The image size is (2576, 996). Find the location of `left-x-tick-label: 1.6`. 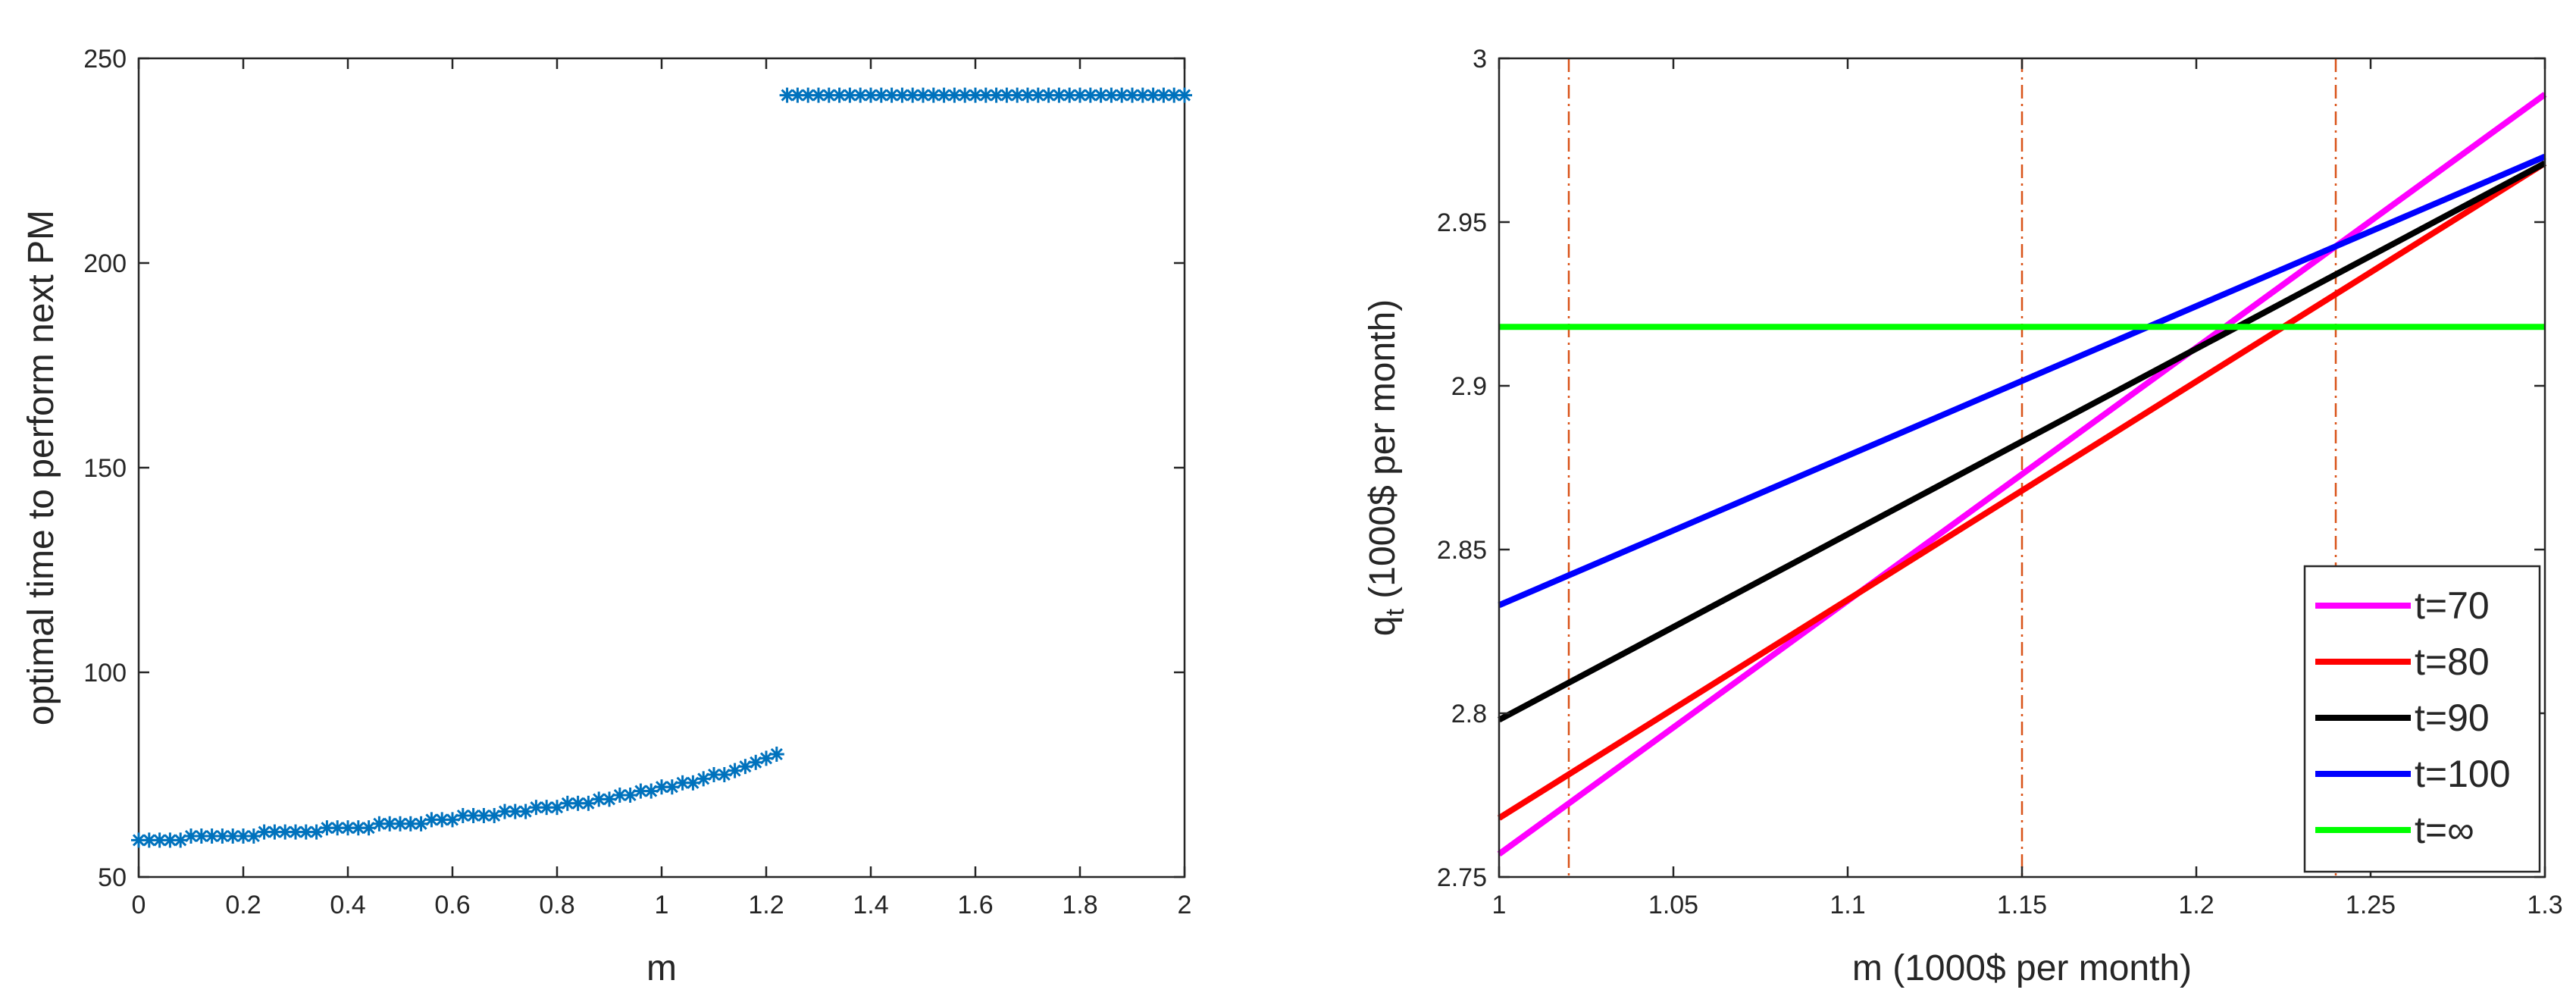

left-x-tick-label: 1.6 is located at coordinates (975, 905).